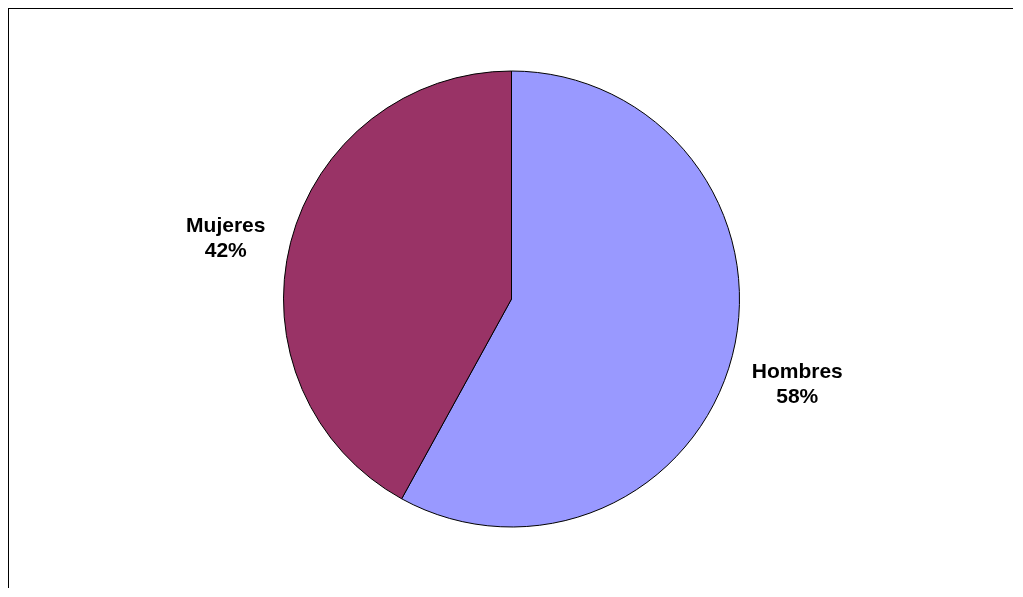 The width and height of the screenshot is (1023, 597). Describe the element at coordinates (797, 396) in the screenshot. I see `data-label: 58%` at that location.